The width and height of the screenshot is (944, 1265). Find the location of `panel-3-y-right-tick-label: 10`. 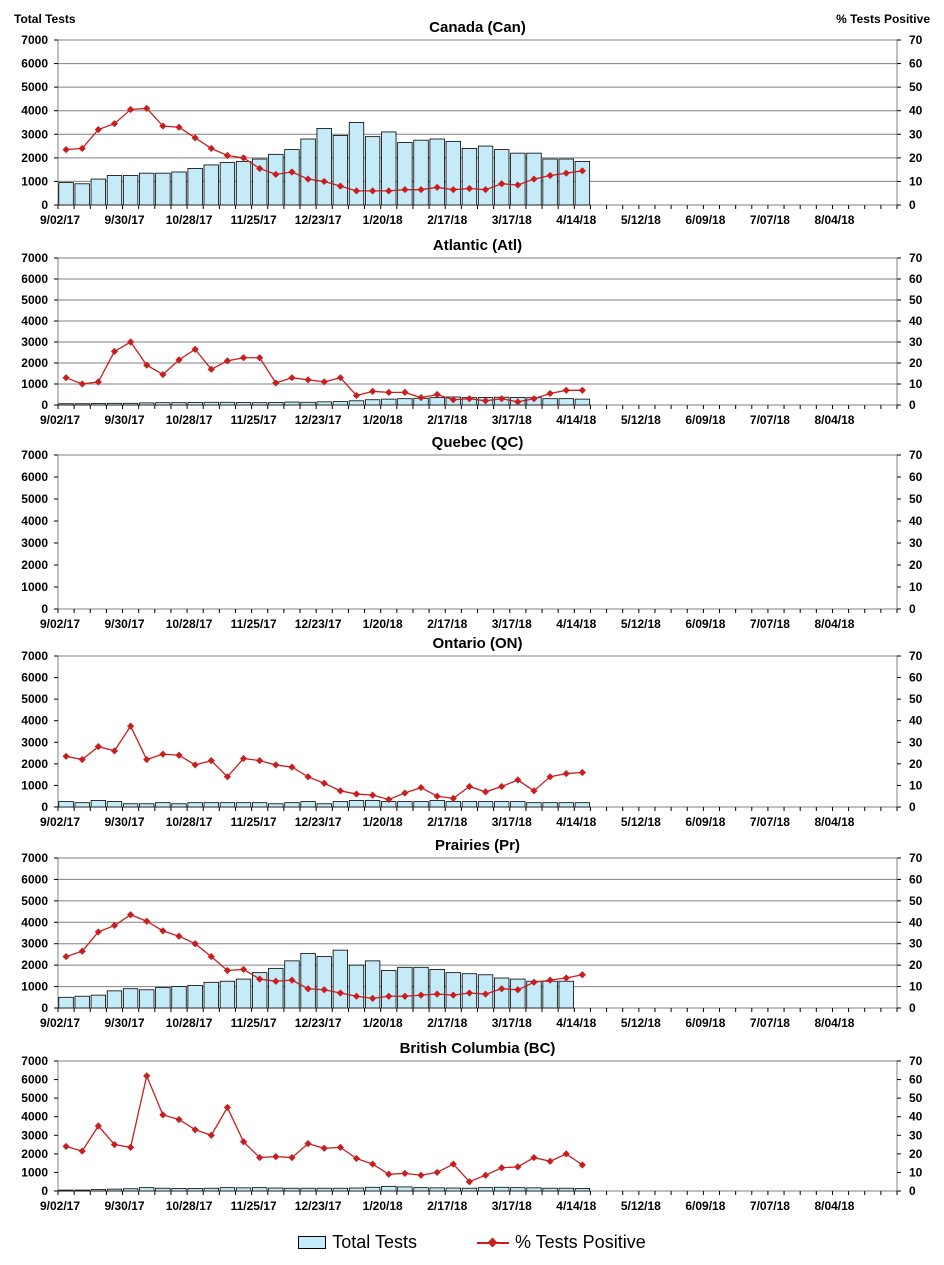

panel-3-y-right-tick-label: 10 is located at coordinates (916, 587).